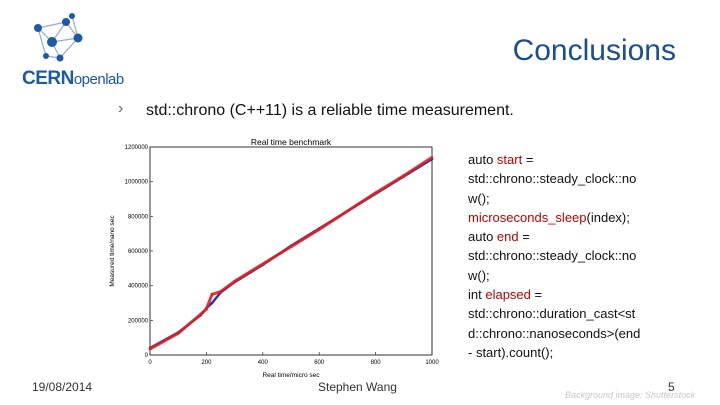 Image resolution: width=720 pixels, height=405 pixels. I want to click on logo-wordmark: CERNopenlab, so click(73, 79).